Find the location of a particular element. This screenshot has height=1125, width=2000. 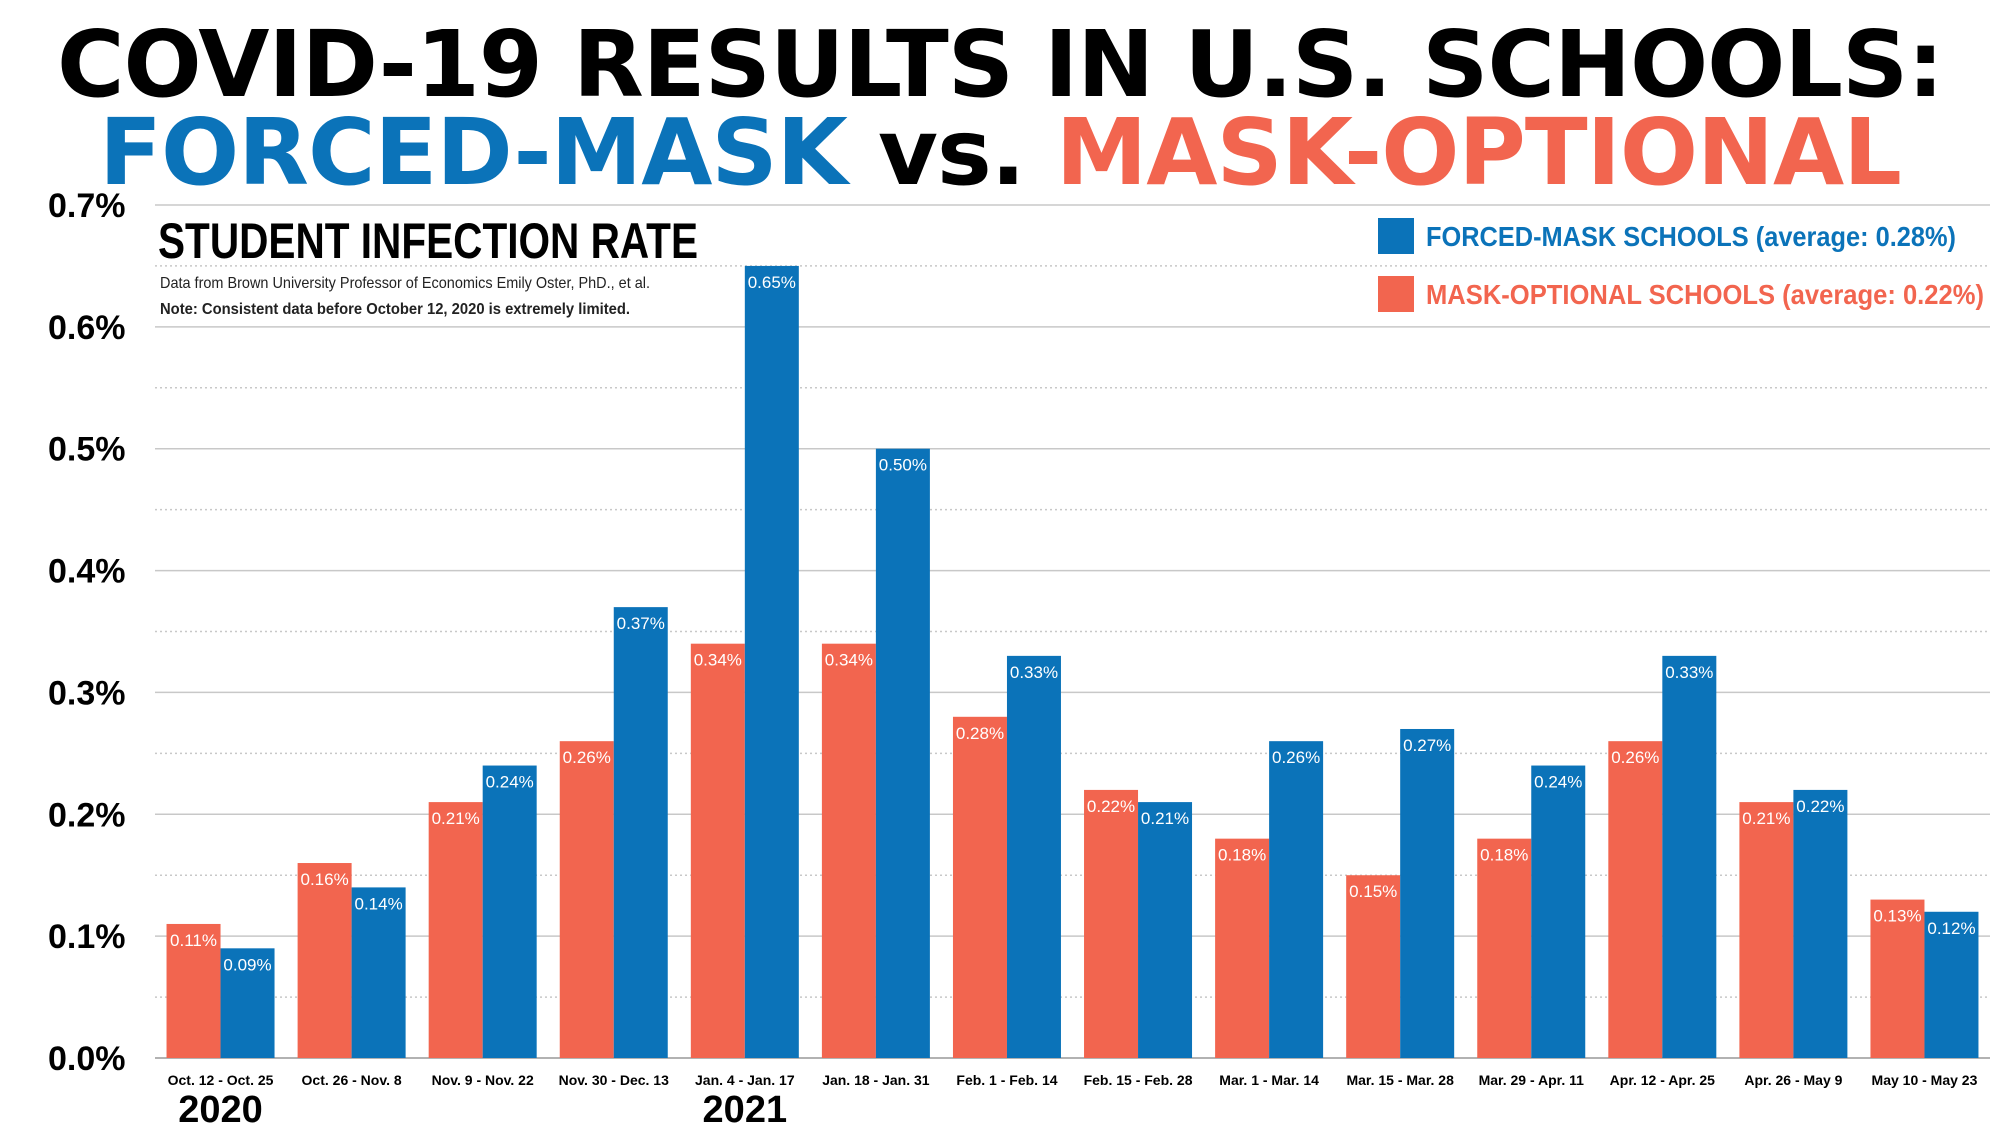

legend-swatch-mask-optional is located at coordinates (1396, 294).